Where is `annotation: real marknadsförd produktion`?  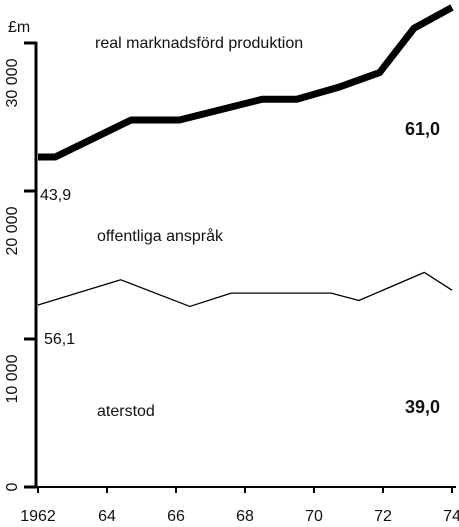
annotation: real marknadsförd produktion is located at coordinates (199, 43).